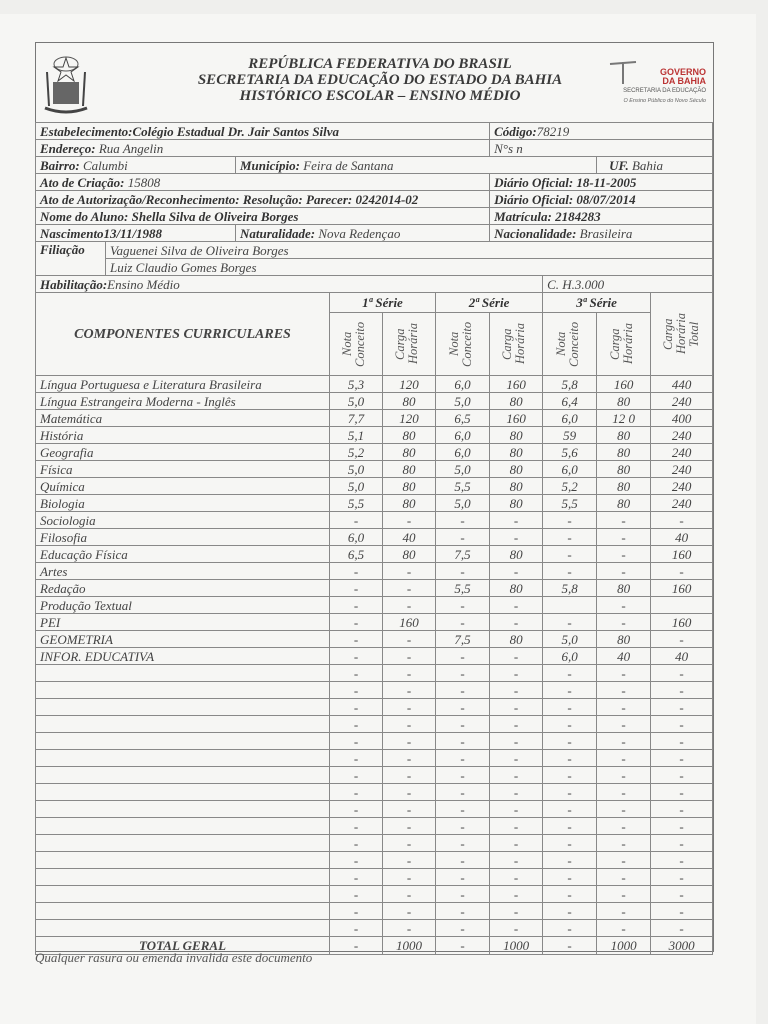  Describe the element at coordinates (623, 72) in the screenshot. I see `logo-figure-icon` at that location.